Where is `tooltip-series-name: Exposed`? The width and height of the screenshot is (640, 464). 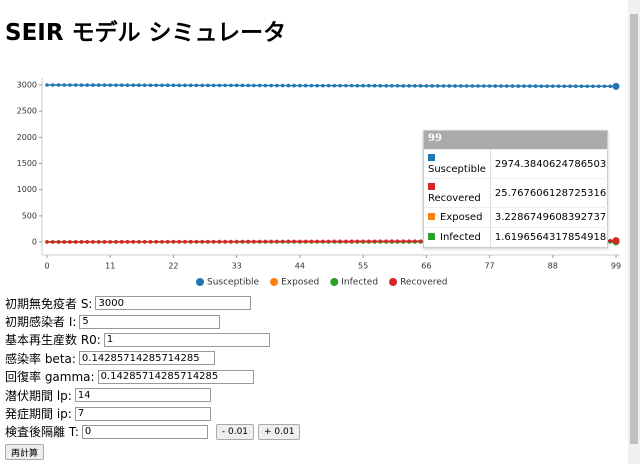
tooltip-series-name: Exposed is located at coordinates (461, 217).